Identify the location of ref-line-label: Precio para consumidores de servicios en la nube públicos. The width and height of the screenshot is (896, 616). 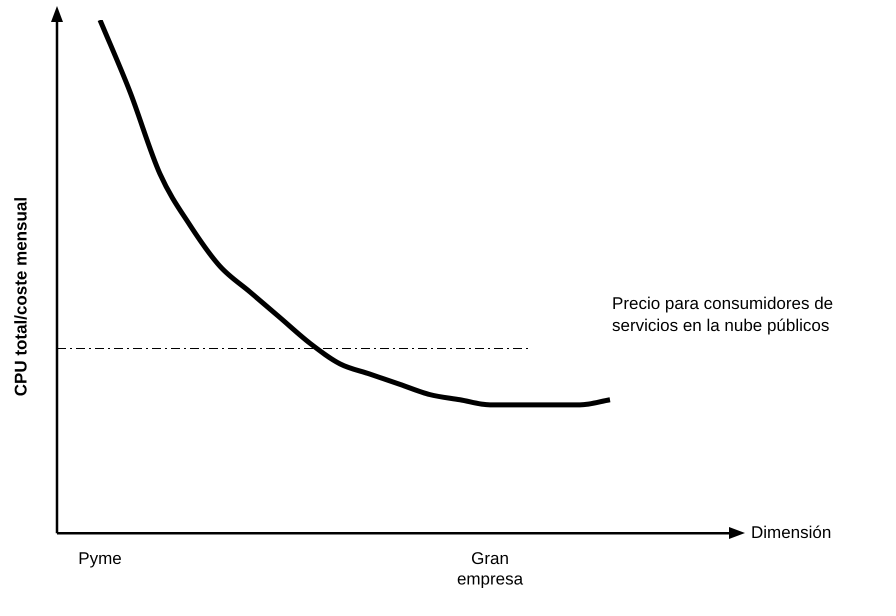
(723, 315).